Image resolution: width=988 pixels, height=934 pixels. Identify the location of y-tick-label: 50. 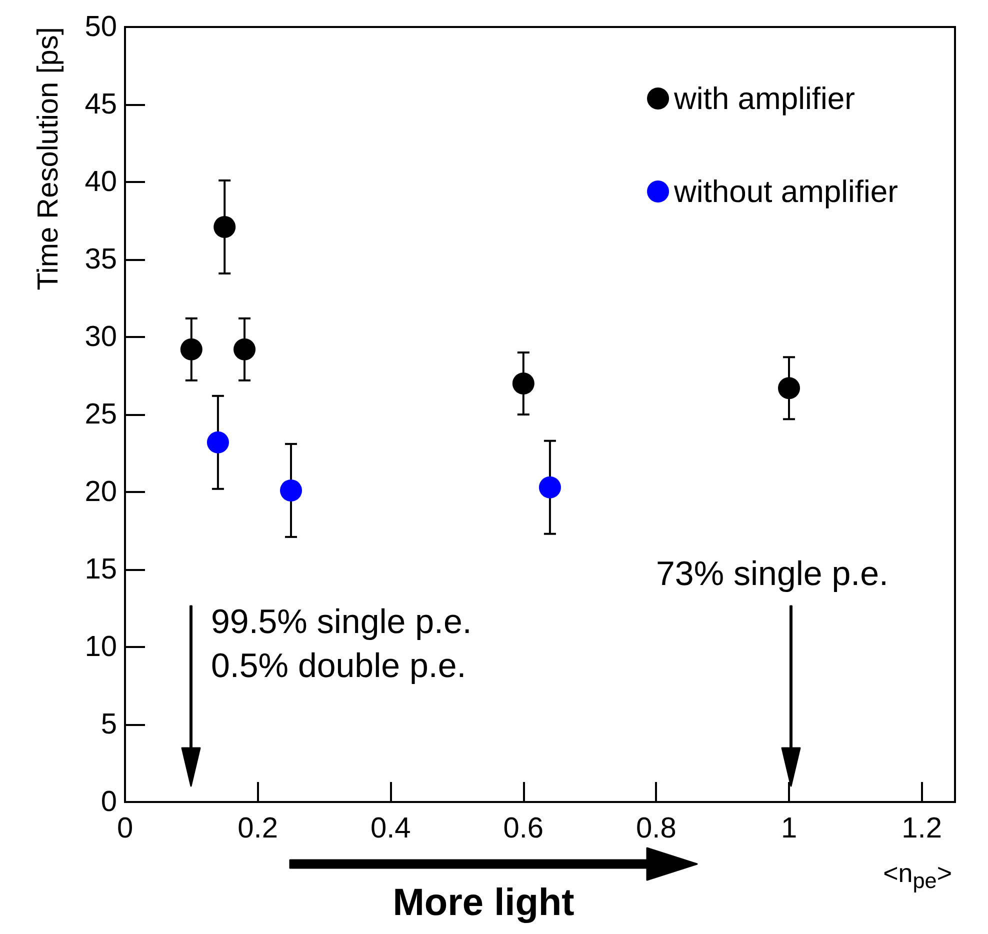
(100, 27).